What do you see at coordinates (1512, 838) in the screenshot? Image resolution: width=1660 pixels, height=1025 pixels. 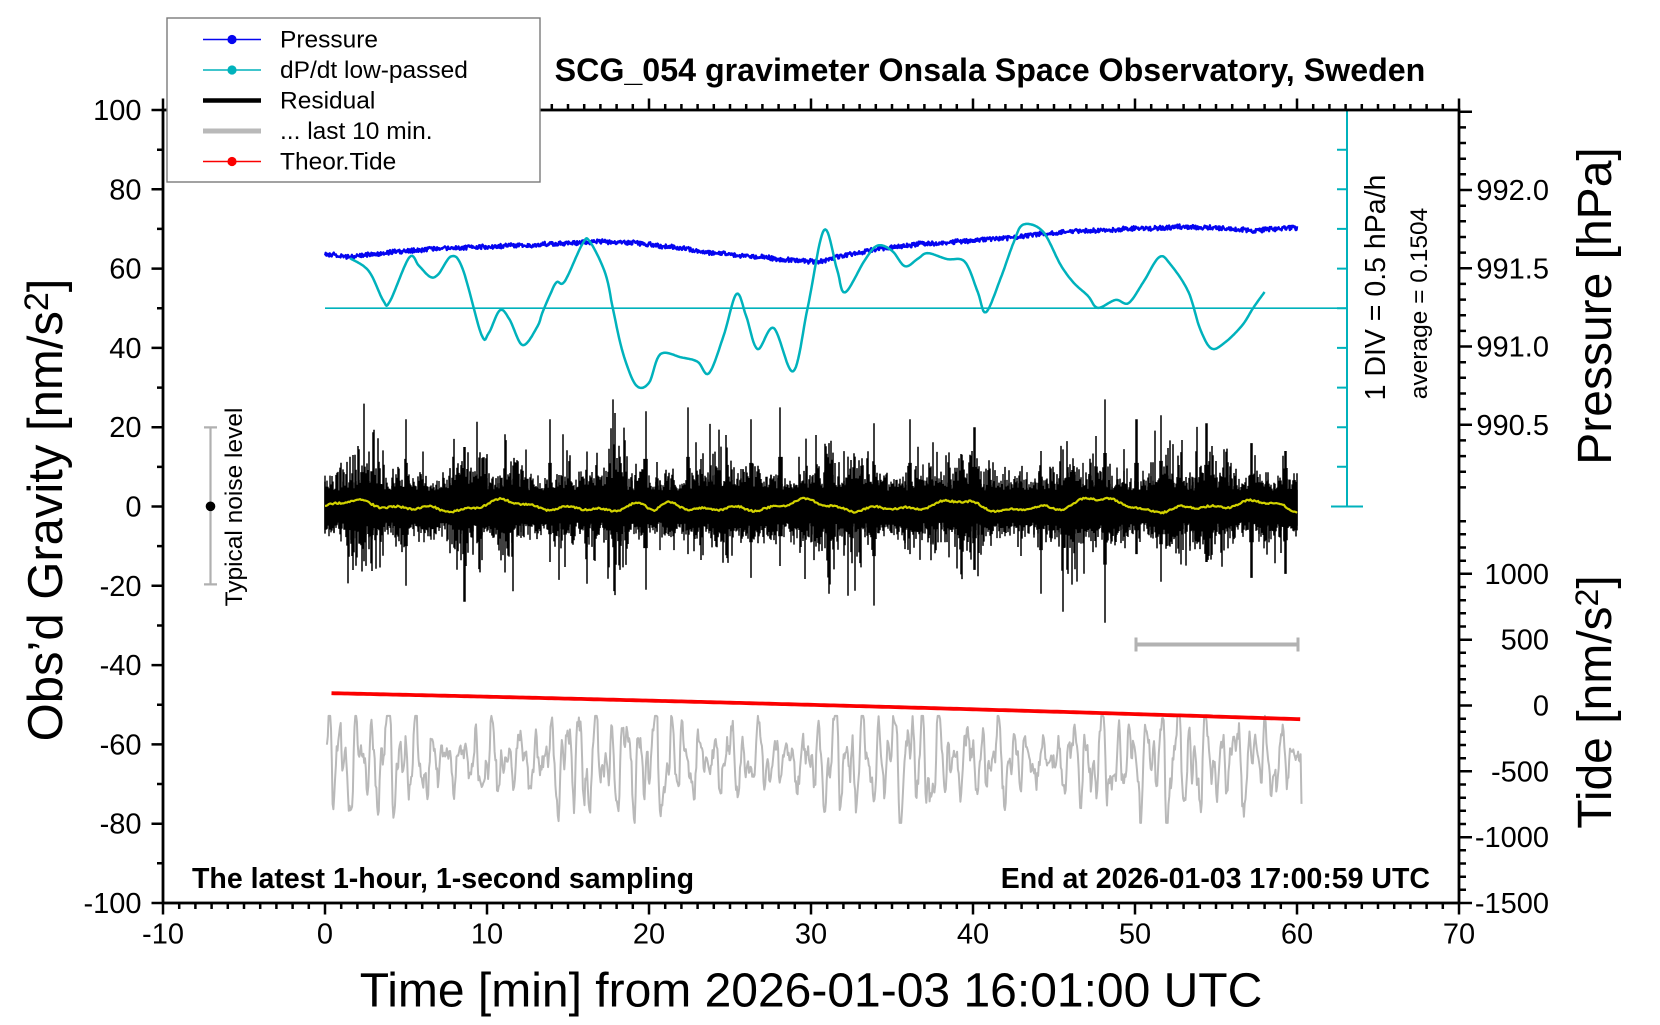 I see `svg-text: -1000` at bounding box center [1512, 838].